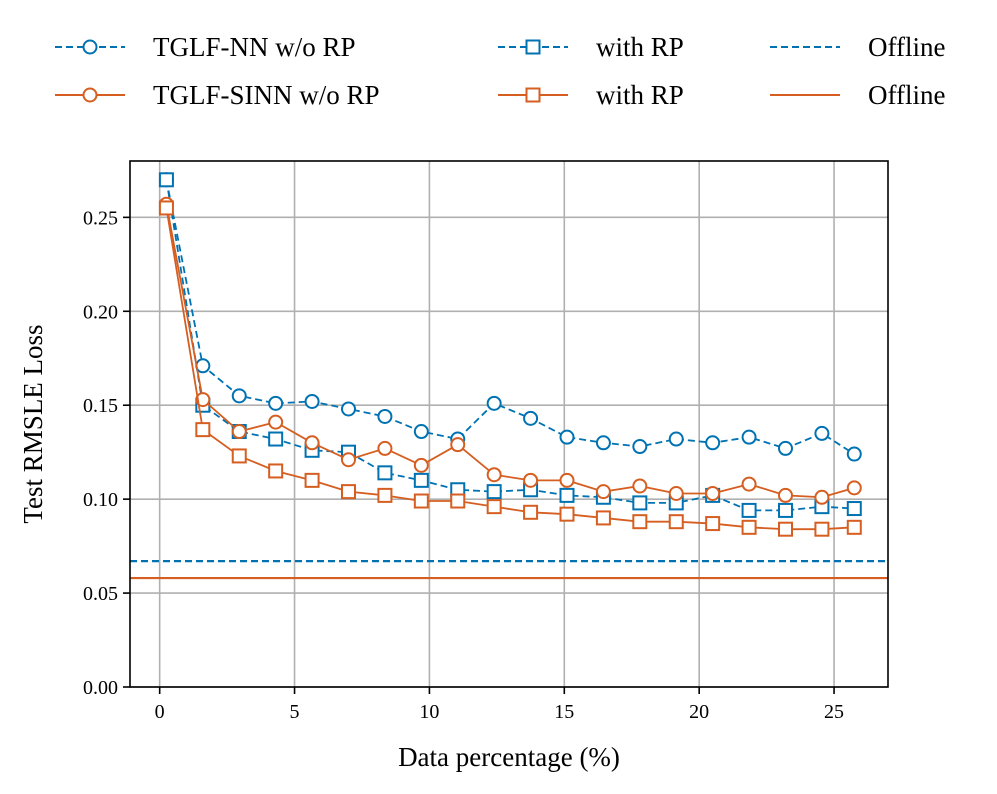  What do you see at coordinates (100, 688) in the screenshot?
I see `y-tick-label: 0.00` at bounding box center [100, 688].